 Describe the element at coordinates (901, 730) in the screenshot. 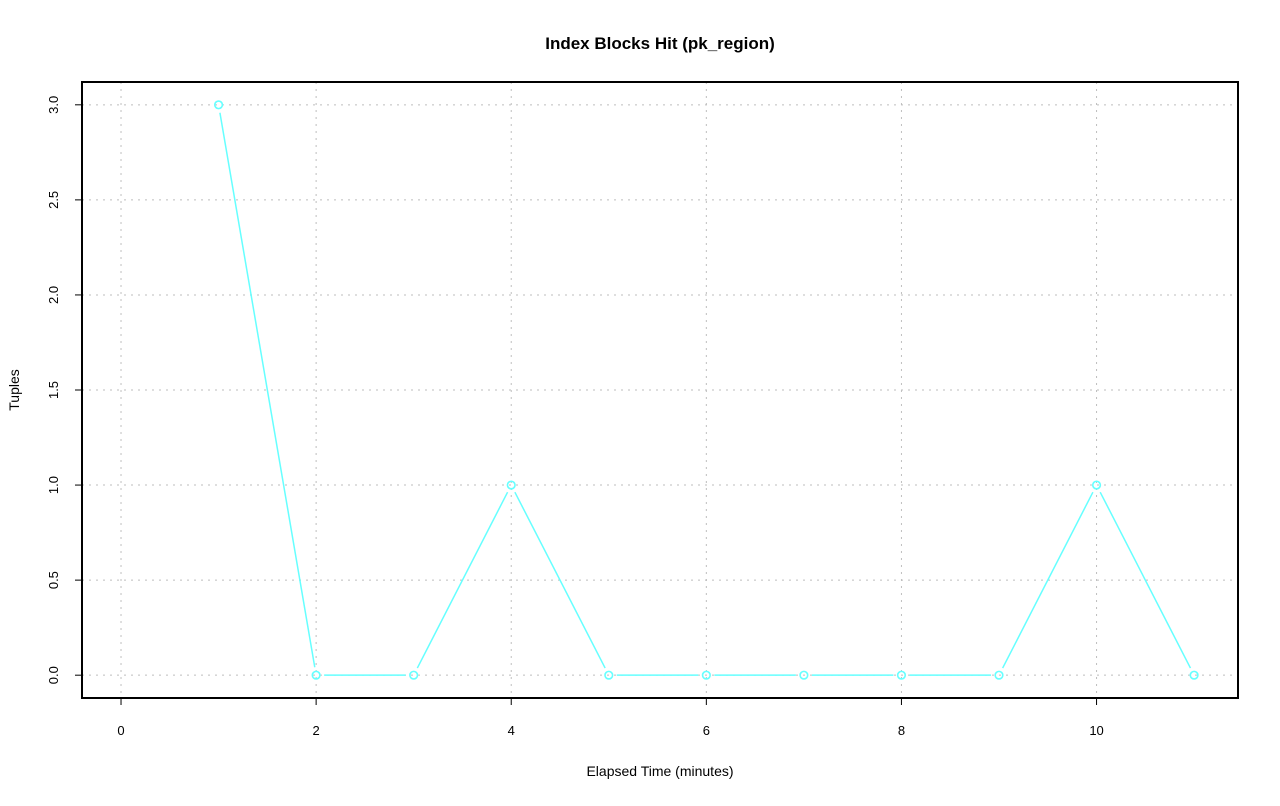

I see `x-tick-label: 8` at that location.